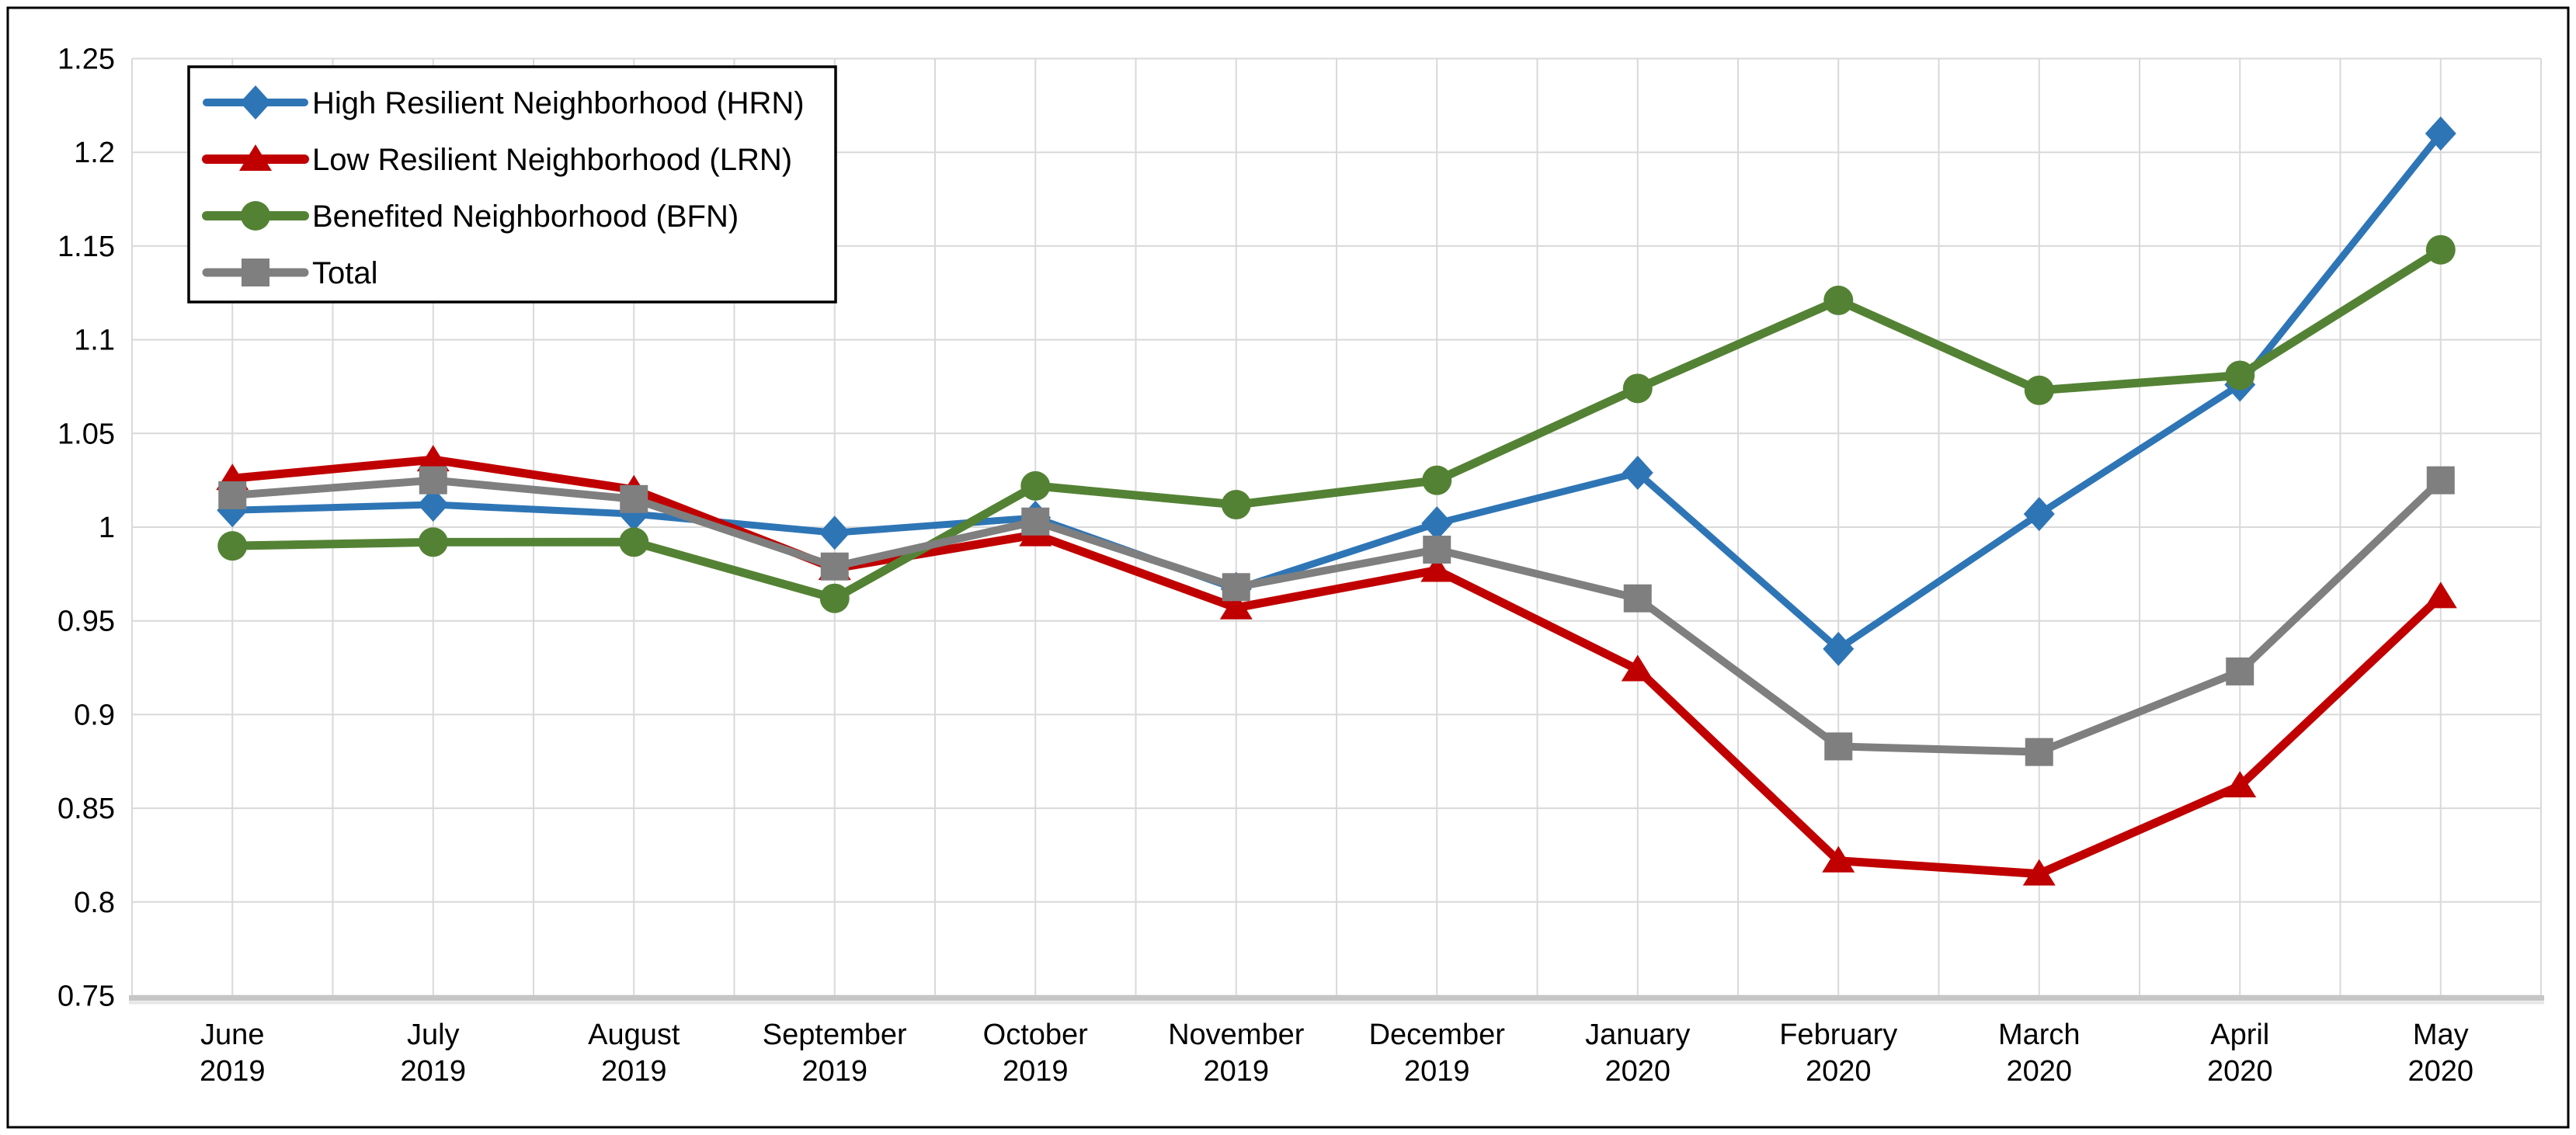 Image resolution: width=2576 pixels, height=1135 pixels. Describe the element at coordinates (107, 528) in the screenshot. I see `y-tick-label: 1` at that location.